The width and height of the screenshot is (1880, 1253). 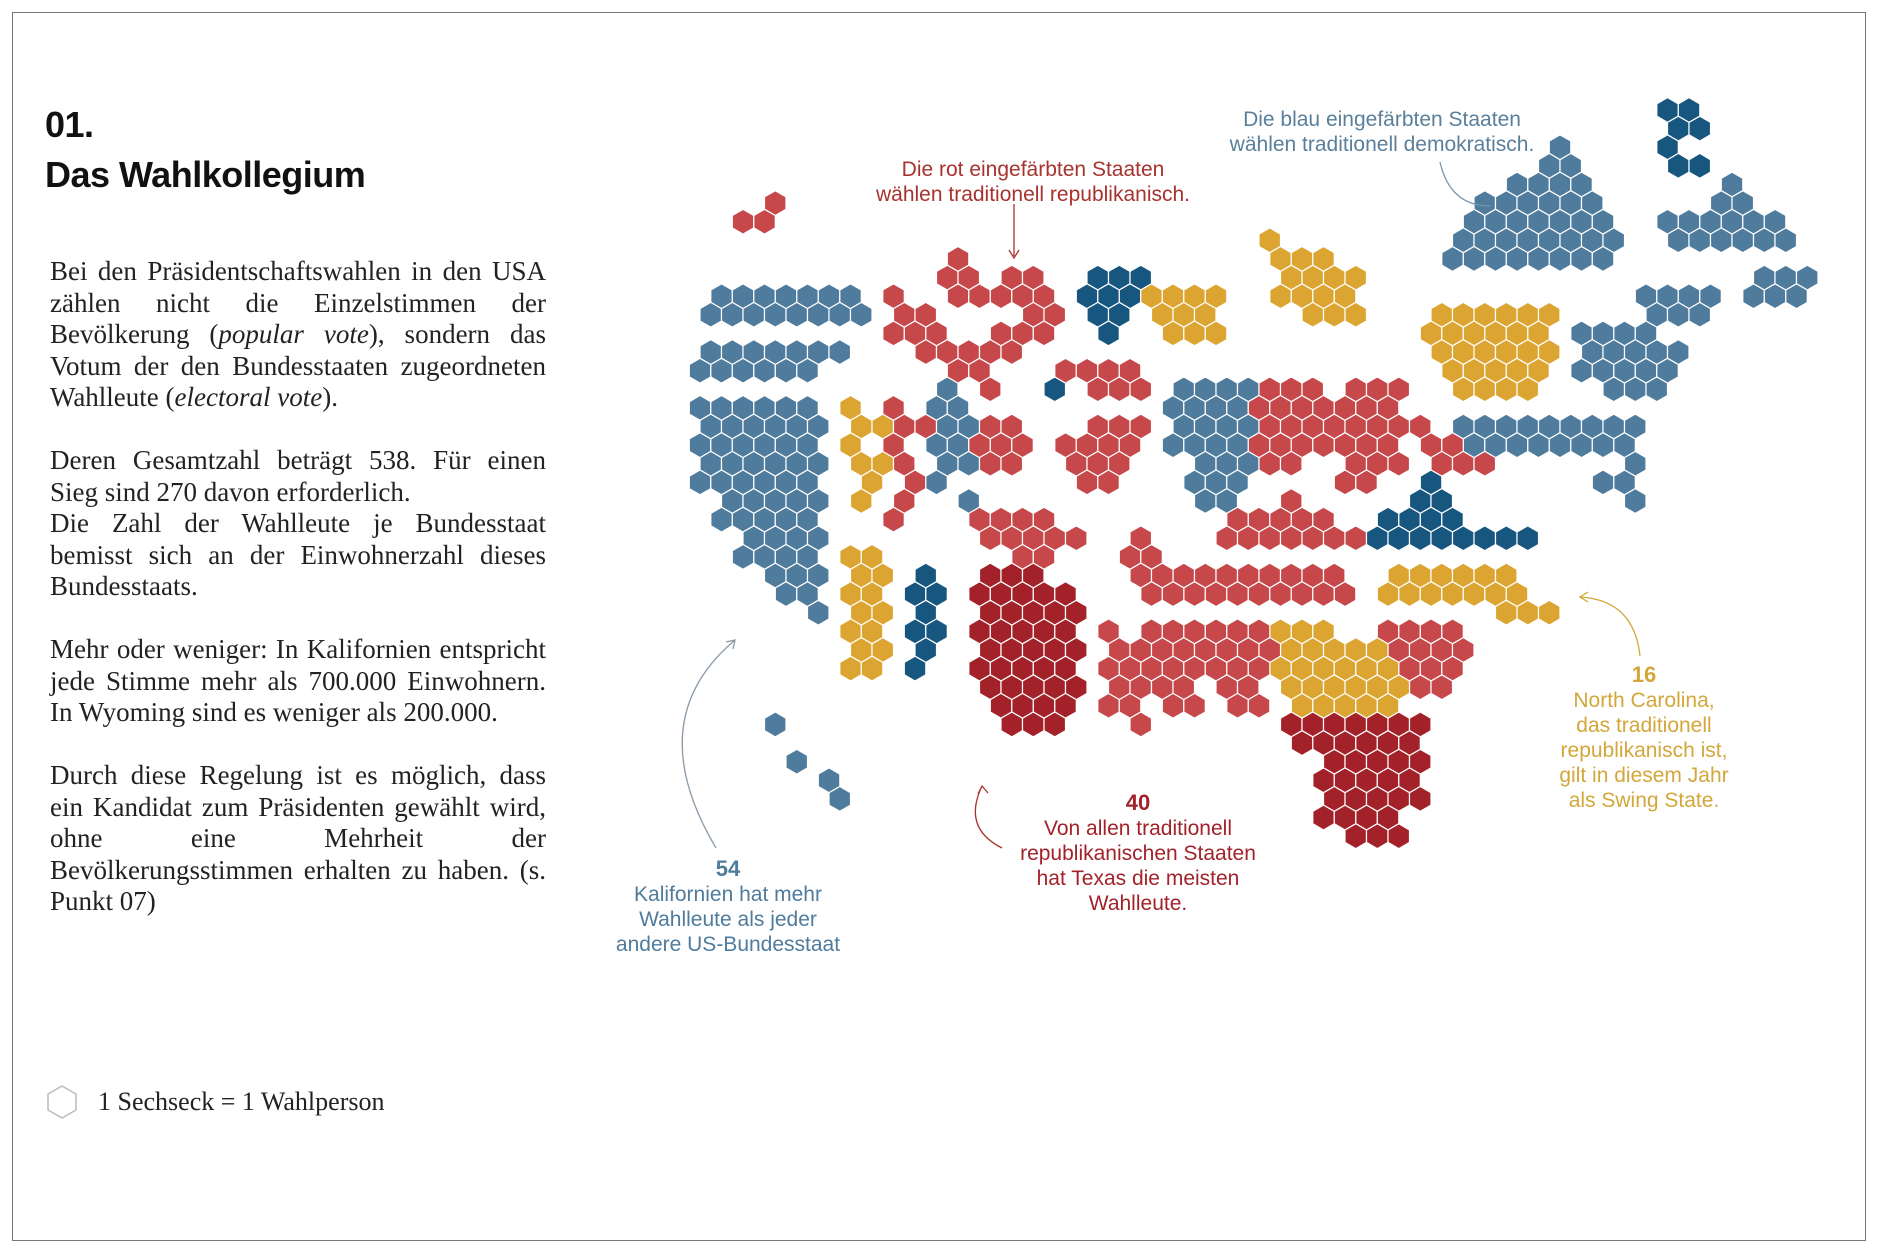 I want to click on note-line: andere US-Bundesstaat, so click(x=728, y=944).